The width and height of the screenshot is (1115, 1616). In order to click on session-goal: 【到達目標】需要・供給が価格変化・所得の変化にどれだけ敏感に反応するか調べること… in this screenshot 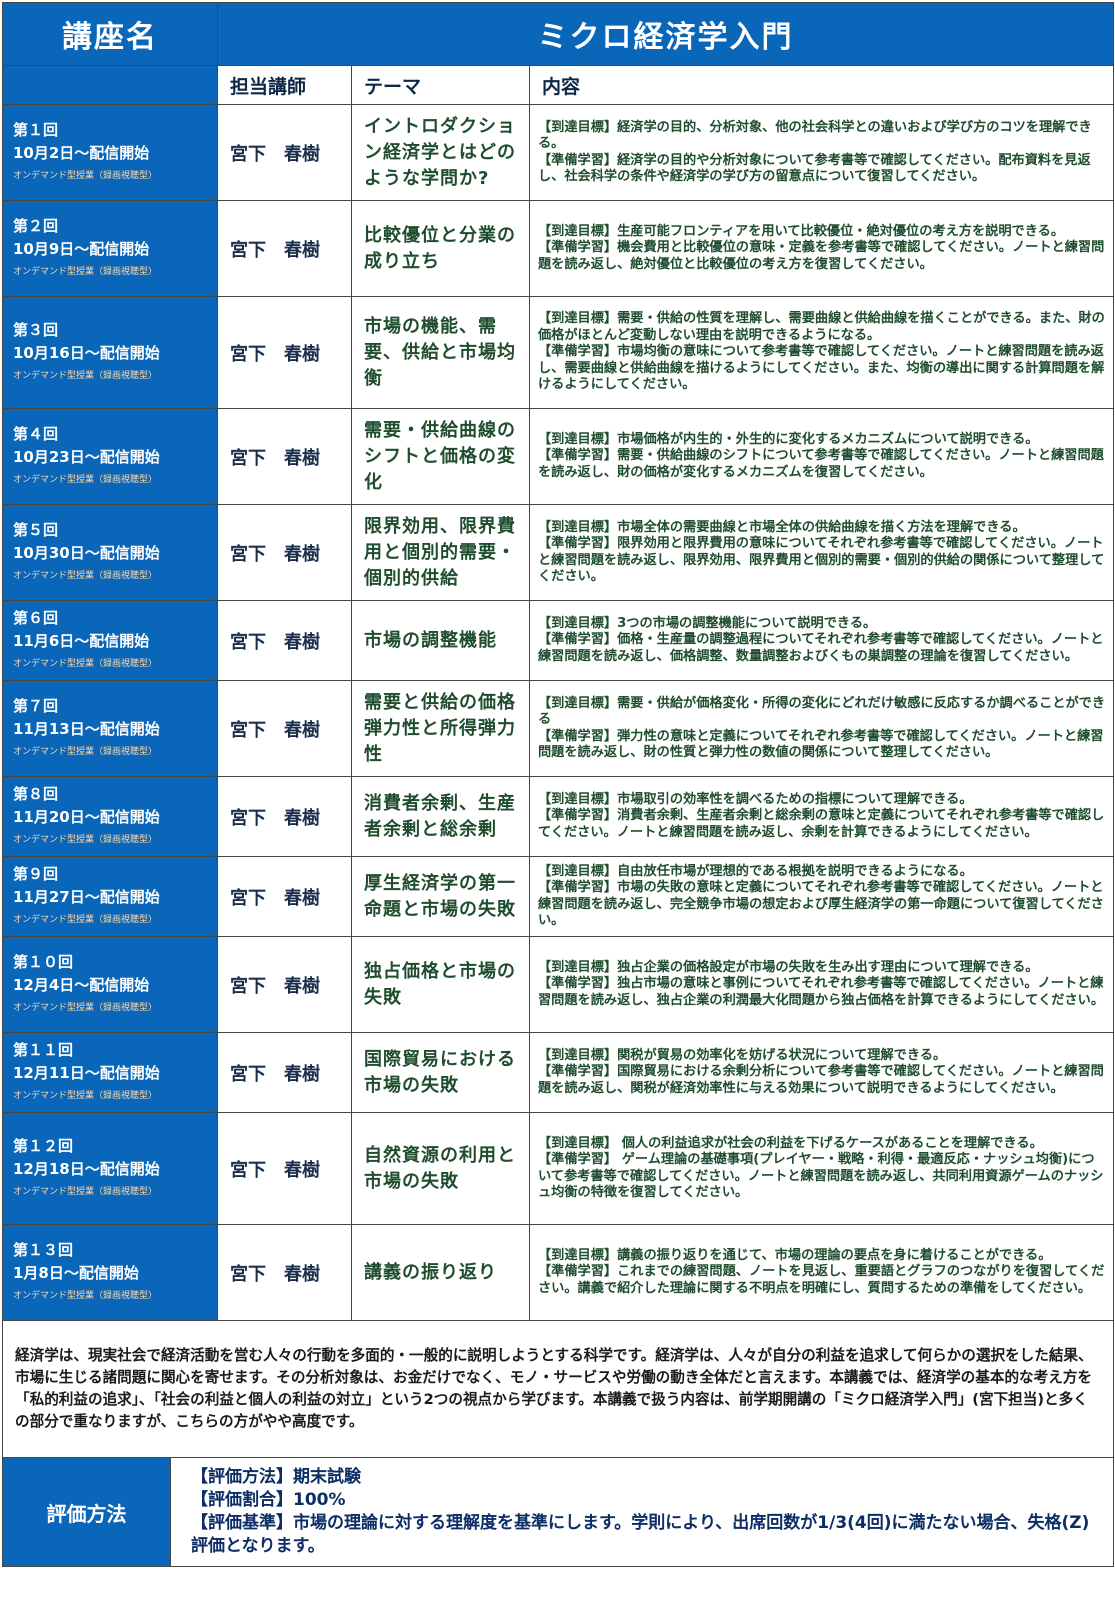, I will do `click(822, 711)`.